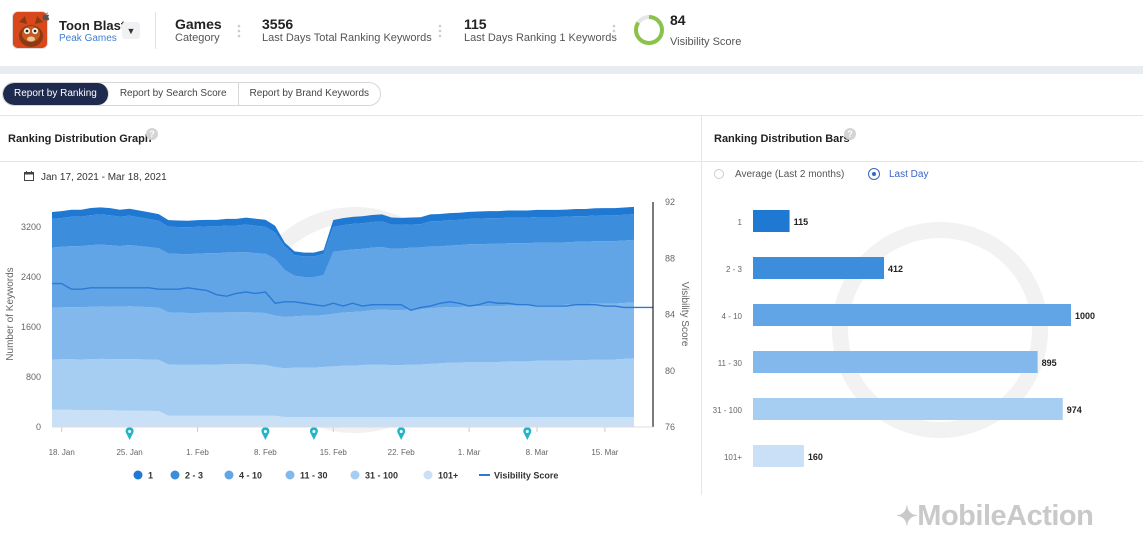 This screenshot has height=534, width=1143. What do you see at coordinates (381, 476) in the screenshot?
I see `svg-text: 31 - 100` at bounding box center [381, 476].